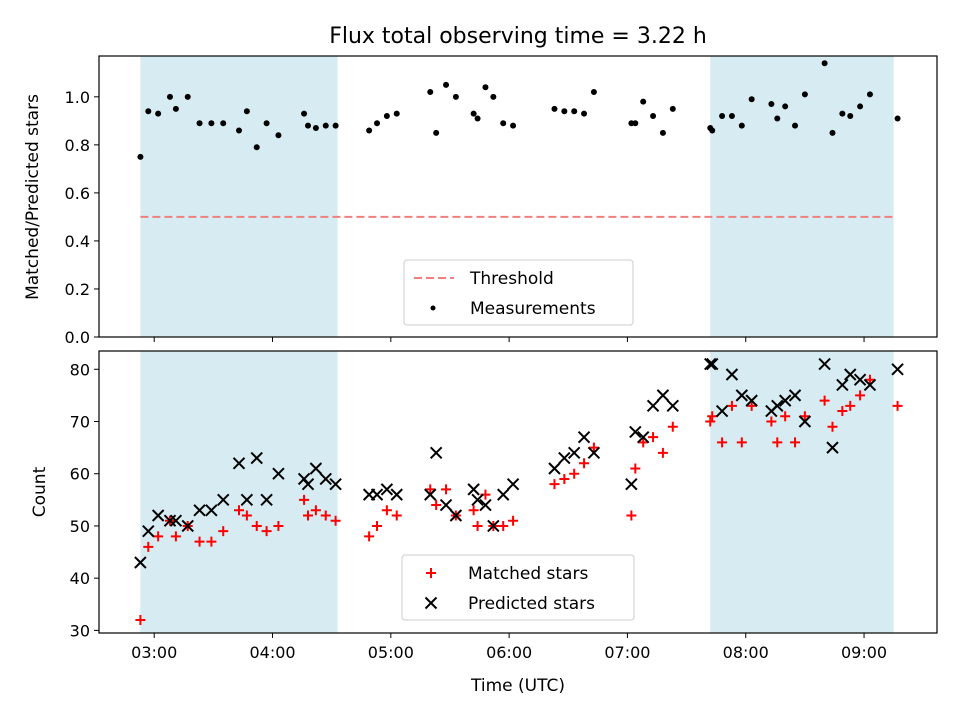 The width and height of the screenshot is (960, 720). What do you see at coordinates (80, 578) in the screenshot?
I see `y-tick-label: 40` at bounding box center [80, 578].